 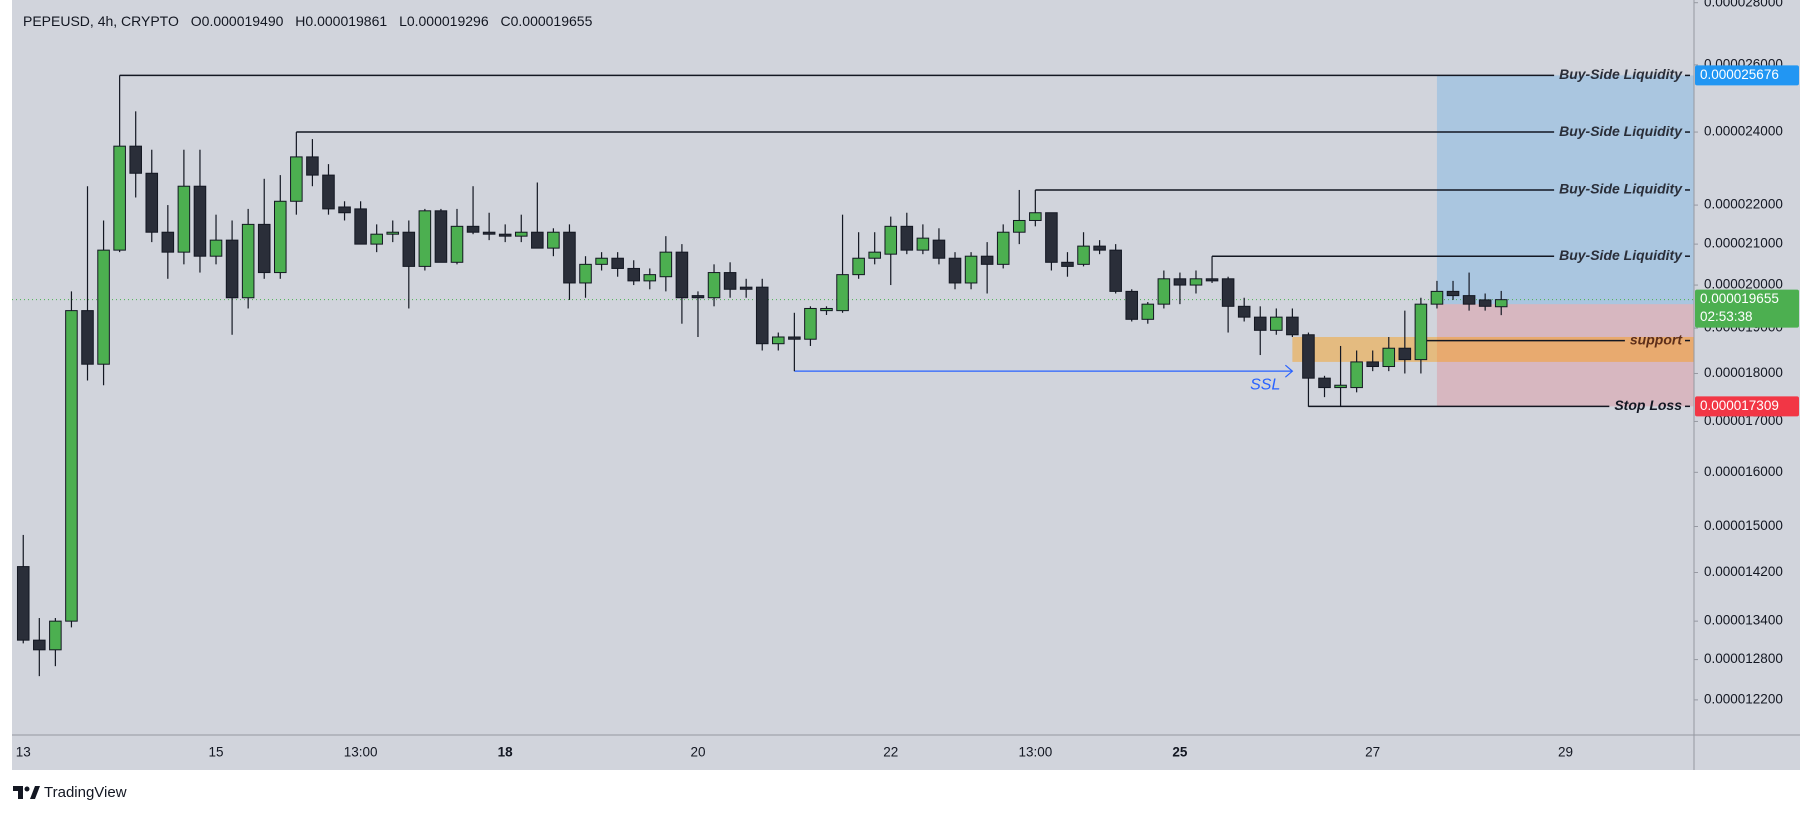 I want to click on y-tick-label: 0.000013400, so click(x=1743, y=620).